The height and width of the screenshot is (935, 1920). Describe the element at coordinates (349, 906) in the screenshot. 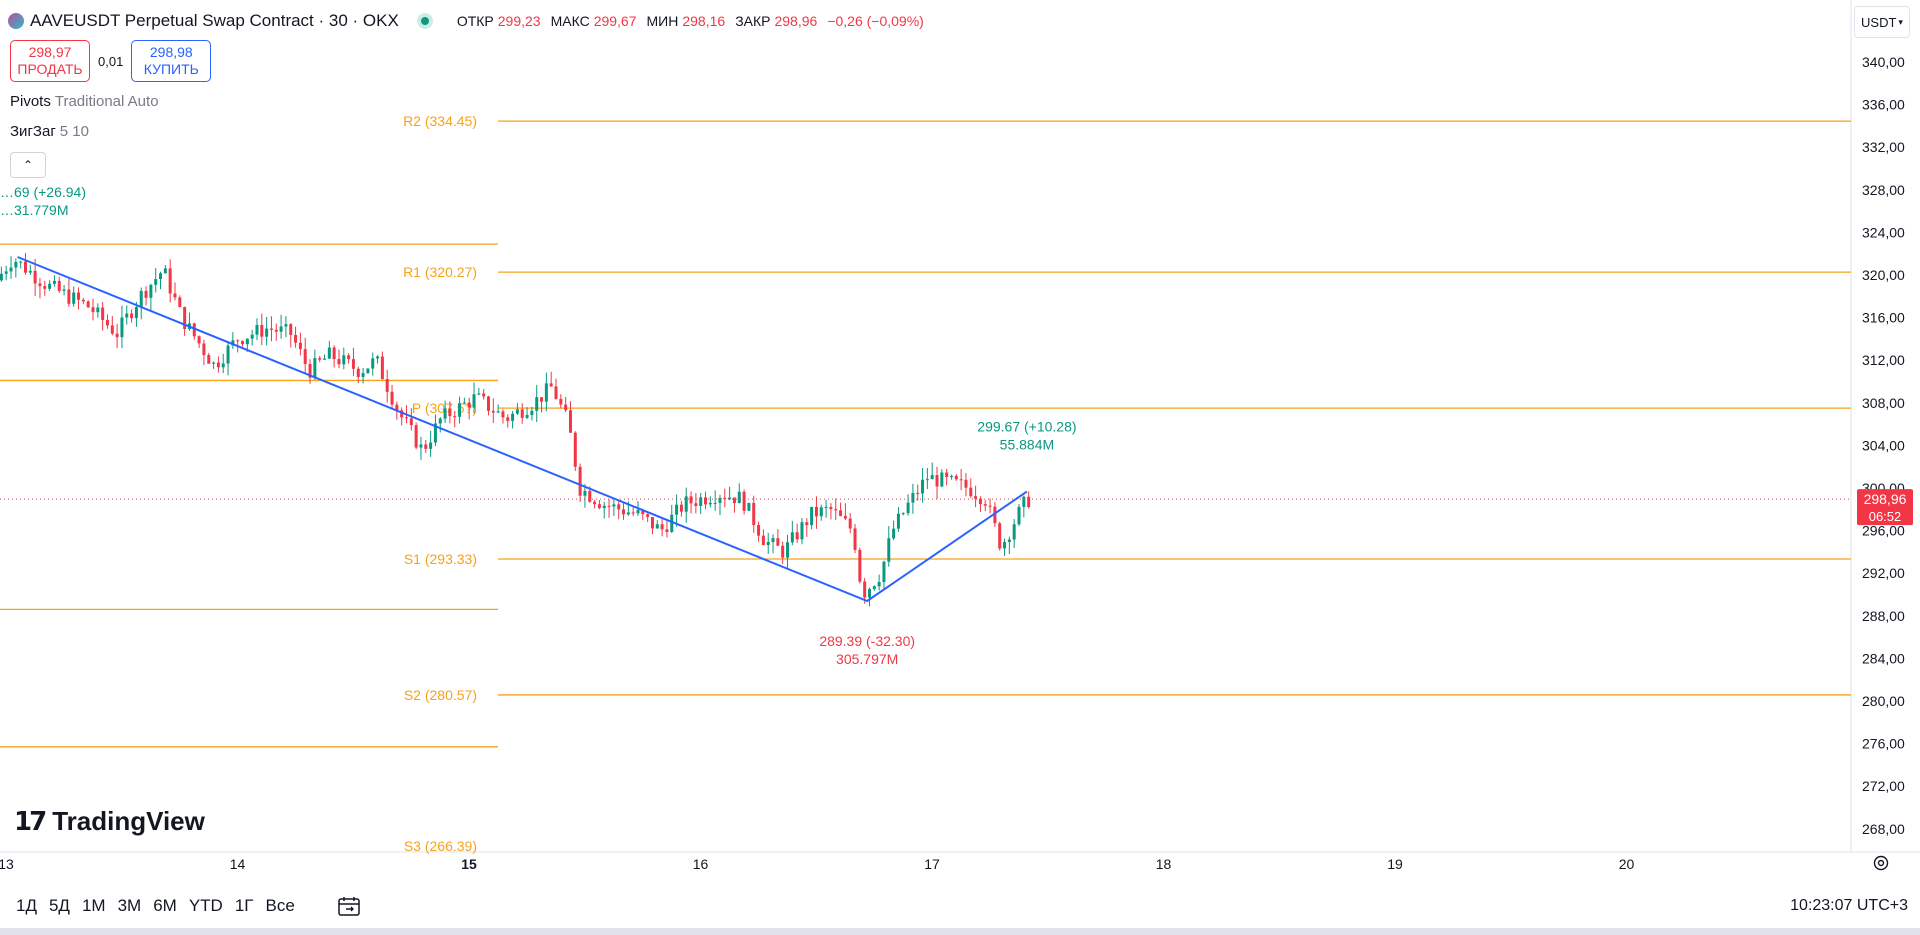

I see `calendar-goto-icon` at that location.